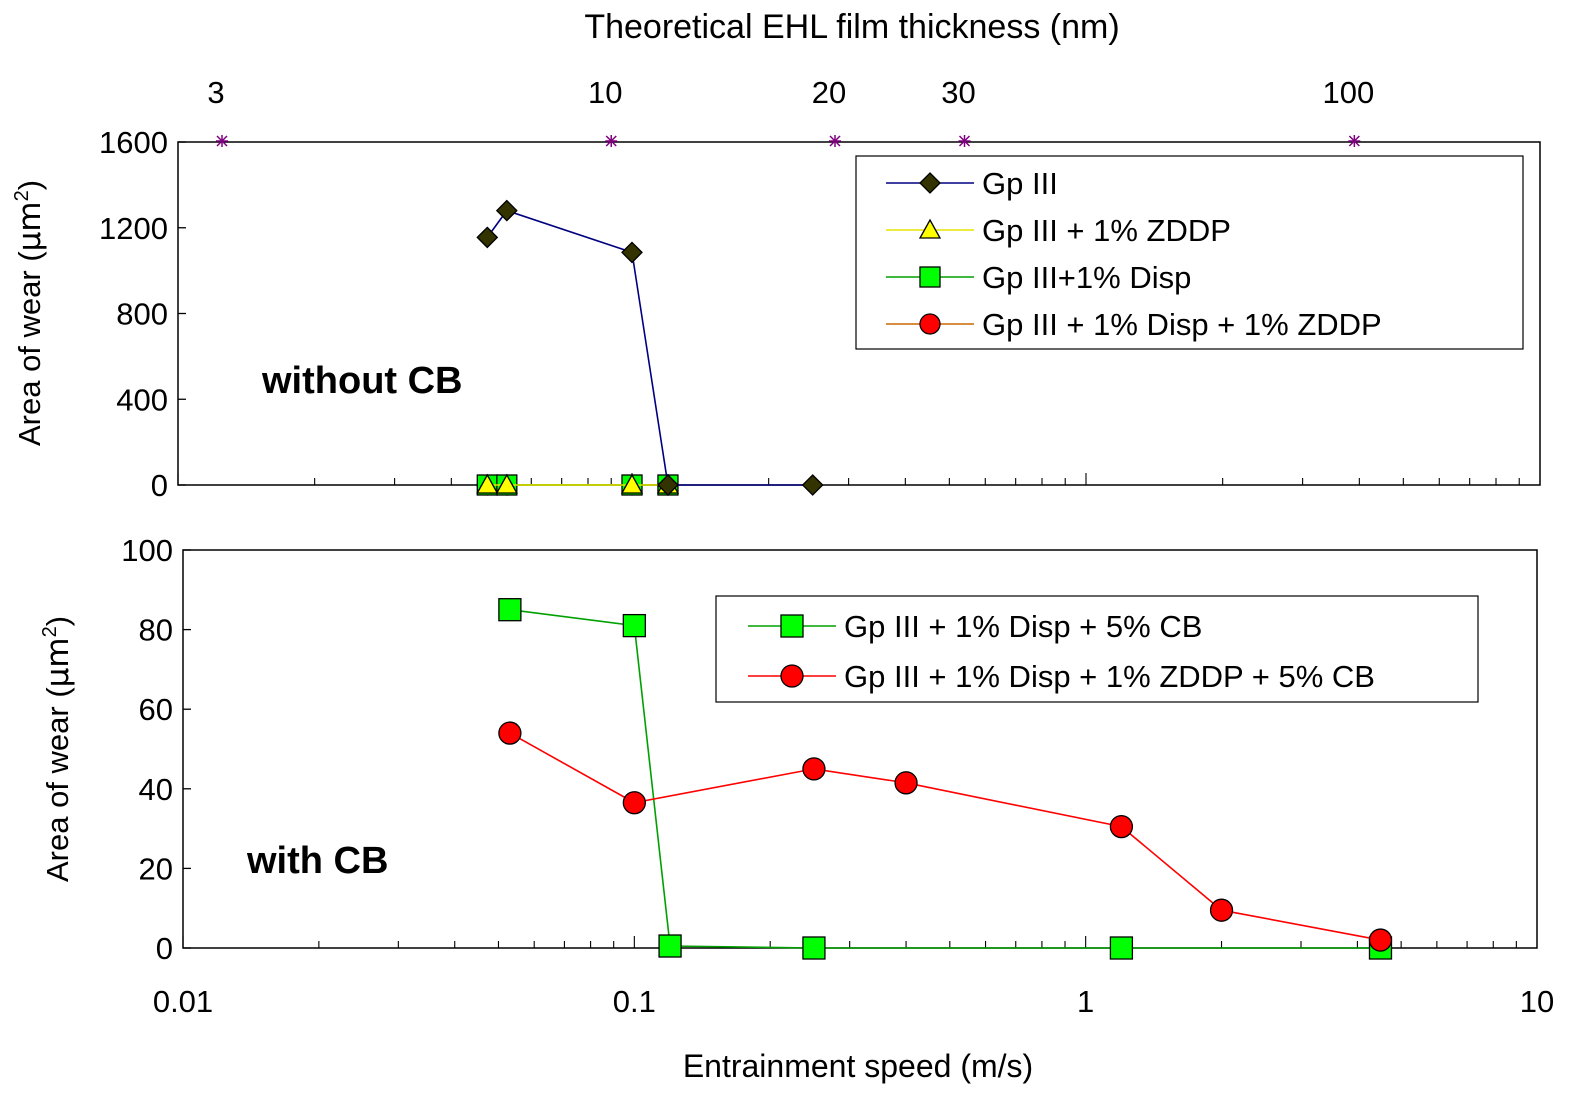 The height and width of the screenshot is (1096, 1583). Describe the element at coordinates (29, 313) in the screenshot. I see `top-y-axis-label: Area of wear (μm2)` at that location.